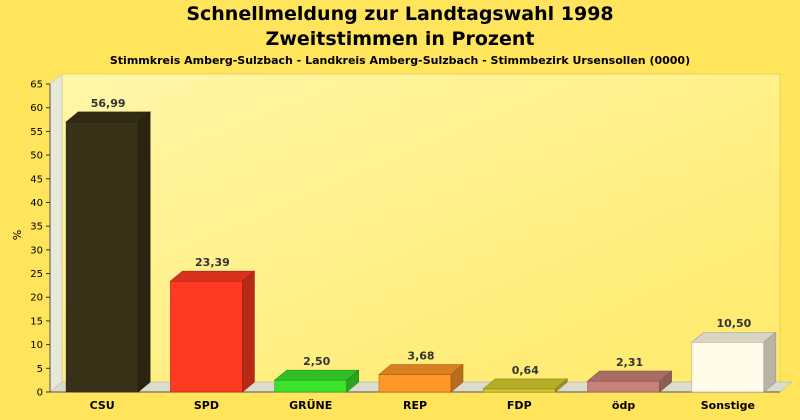 The height and width of the screenshot is (420, 800). Describe the element at coordinates (40, 369) in the screenshot. I see `y-tick-label: 5` at that location.